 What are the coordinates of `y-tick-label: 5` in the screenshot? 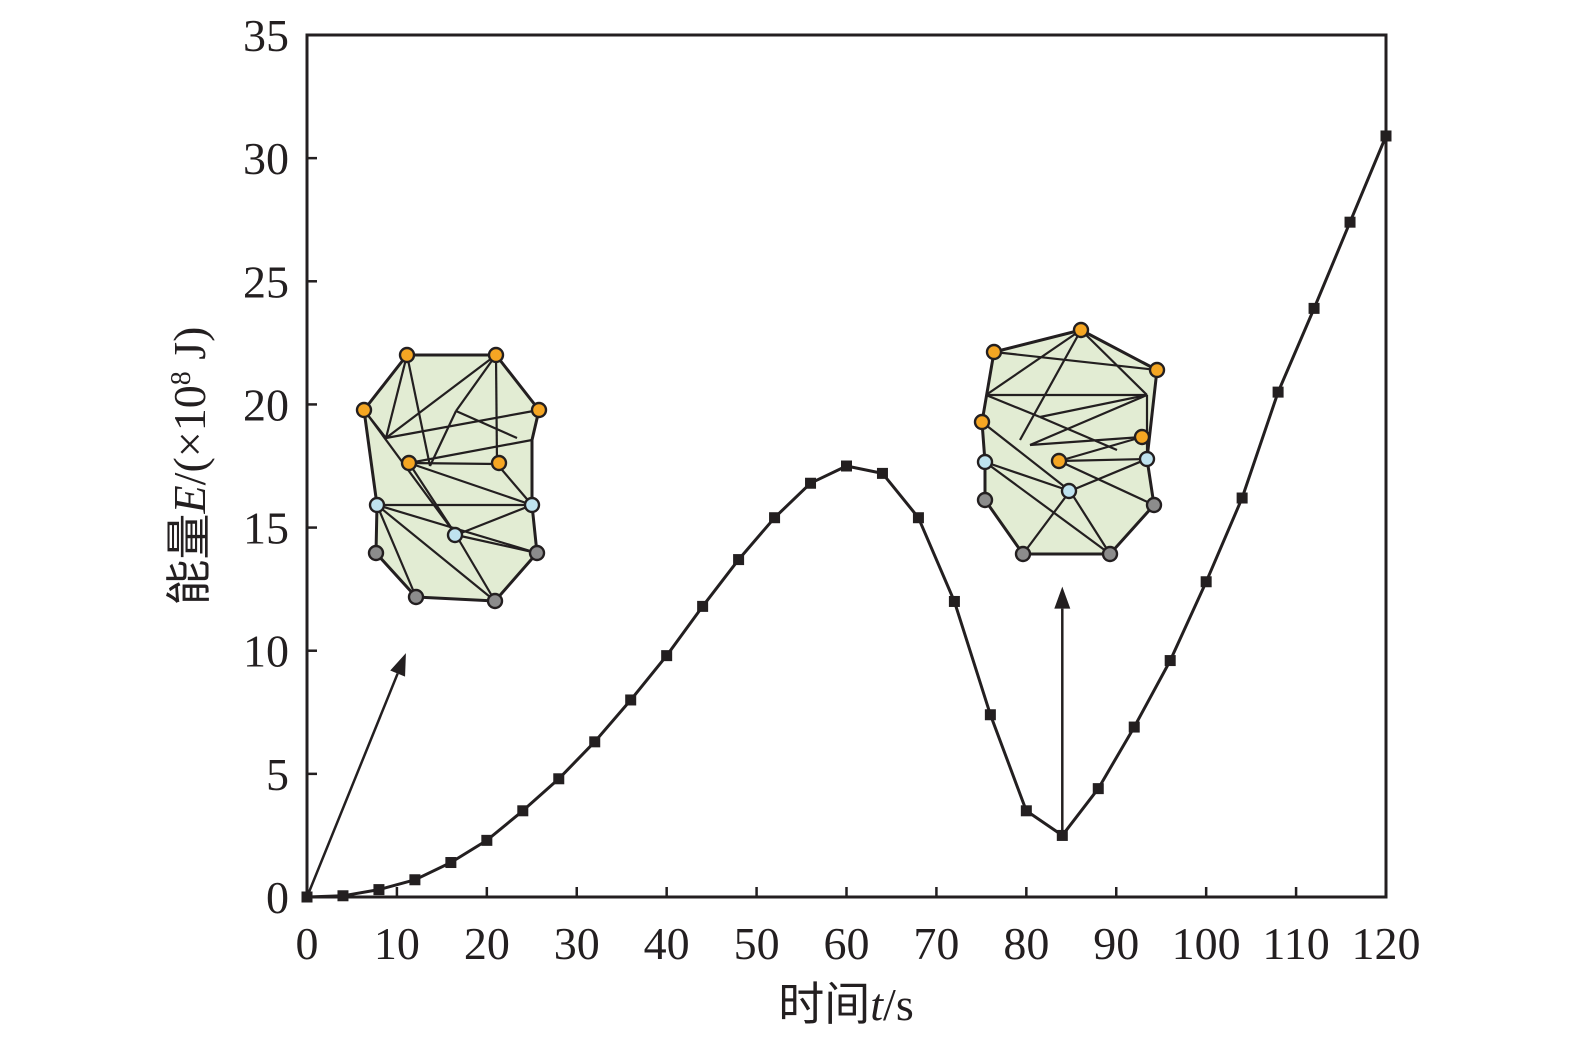 It's located at (277, 774).